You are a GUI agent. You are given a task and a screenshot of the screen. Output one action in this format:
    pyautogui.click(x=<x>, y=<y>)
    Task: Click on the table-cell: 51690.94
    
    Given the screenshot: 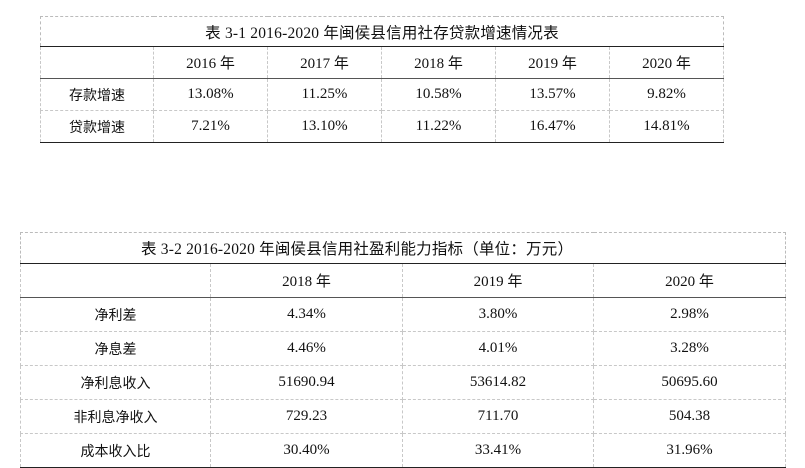 What is the action you would take?
    pyautogui.click(x=306, y=382)
    